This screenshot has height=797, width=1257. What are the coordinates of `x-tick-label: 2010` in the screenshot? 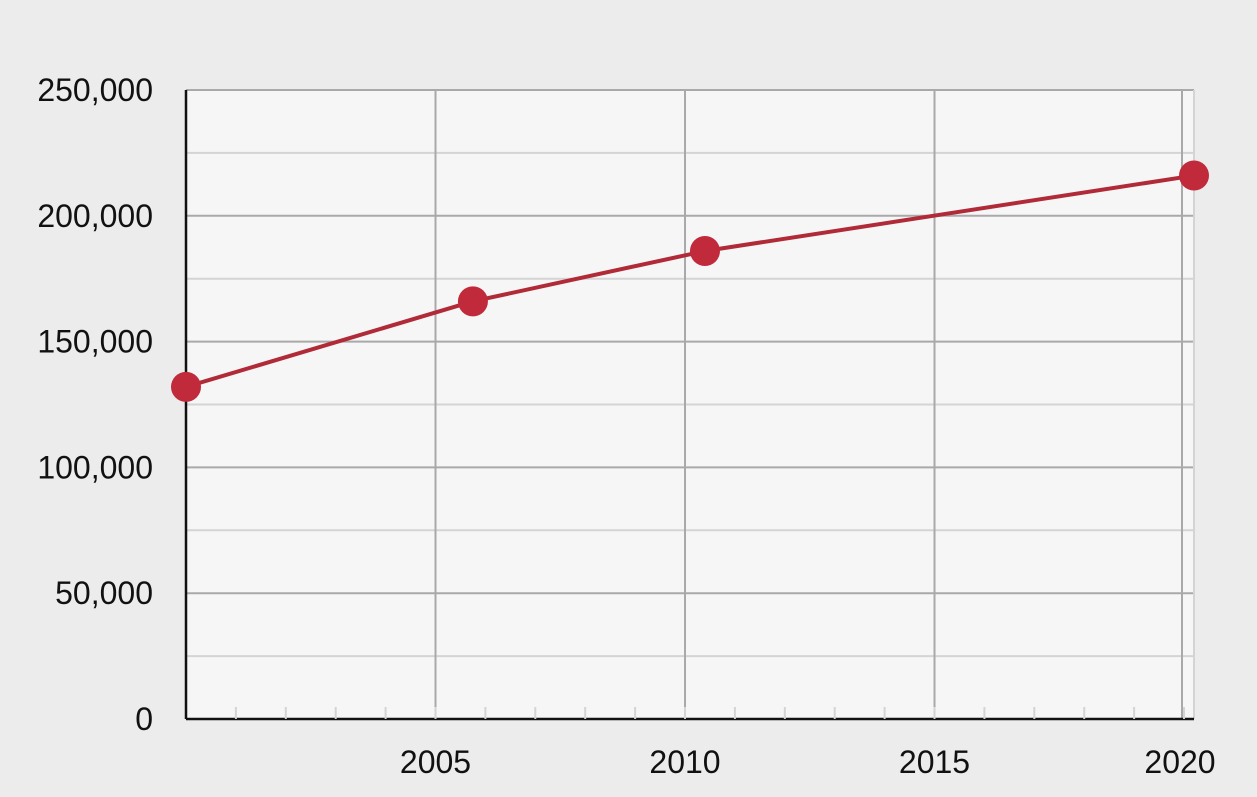 It's located at (684, 762).